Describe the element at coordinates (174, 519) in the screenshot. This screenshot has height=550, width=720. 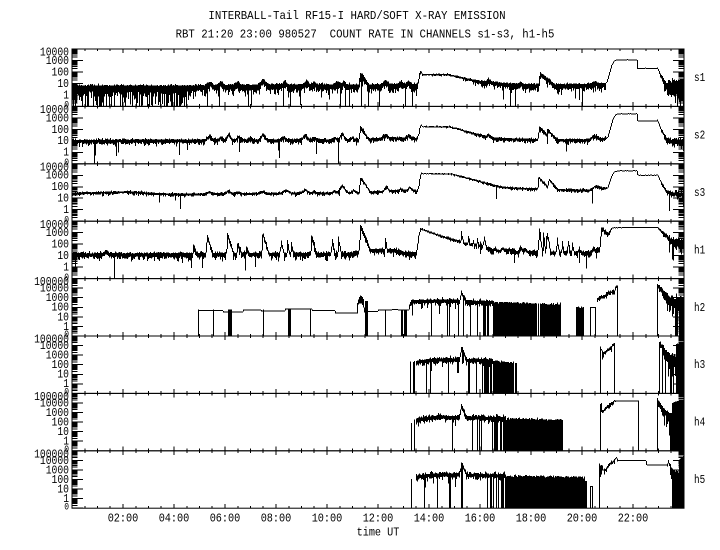
I see `svg-text: 04:00` at that location.